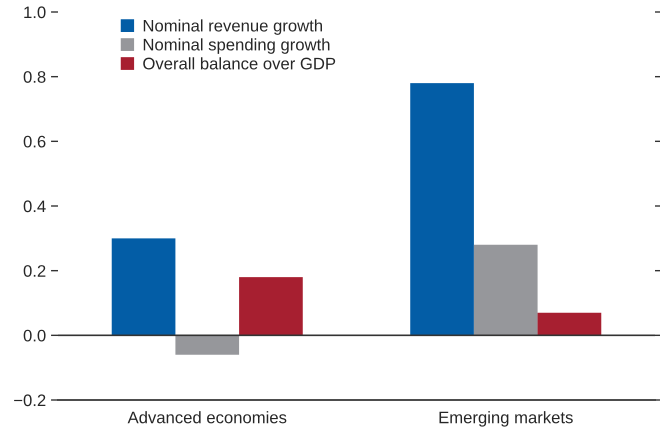 This screenshot has width=660, height=432. What do you see at coordinates (35, 271) in the screenshot?
I see `y-tick-label: 0.2` at bounding box center [35, 271].